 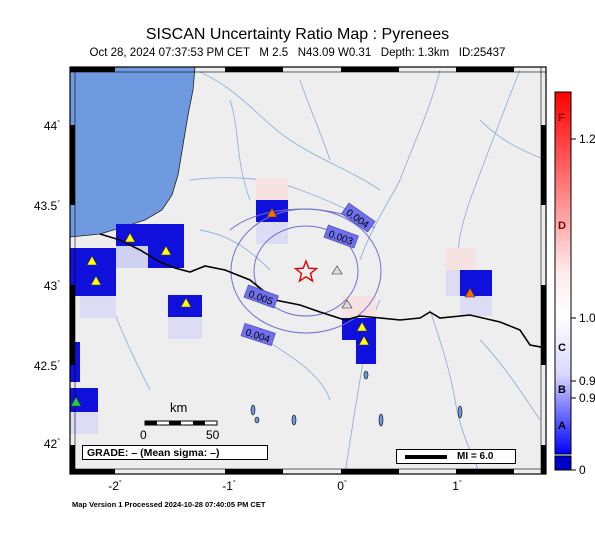 What do you see at coordinates (213, 435) in the screenshot?
I see `scale-end: 50` at bounding box center [213, 435].